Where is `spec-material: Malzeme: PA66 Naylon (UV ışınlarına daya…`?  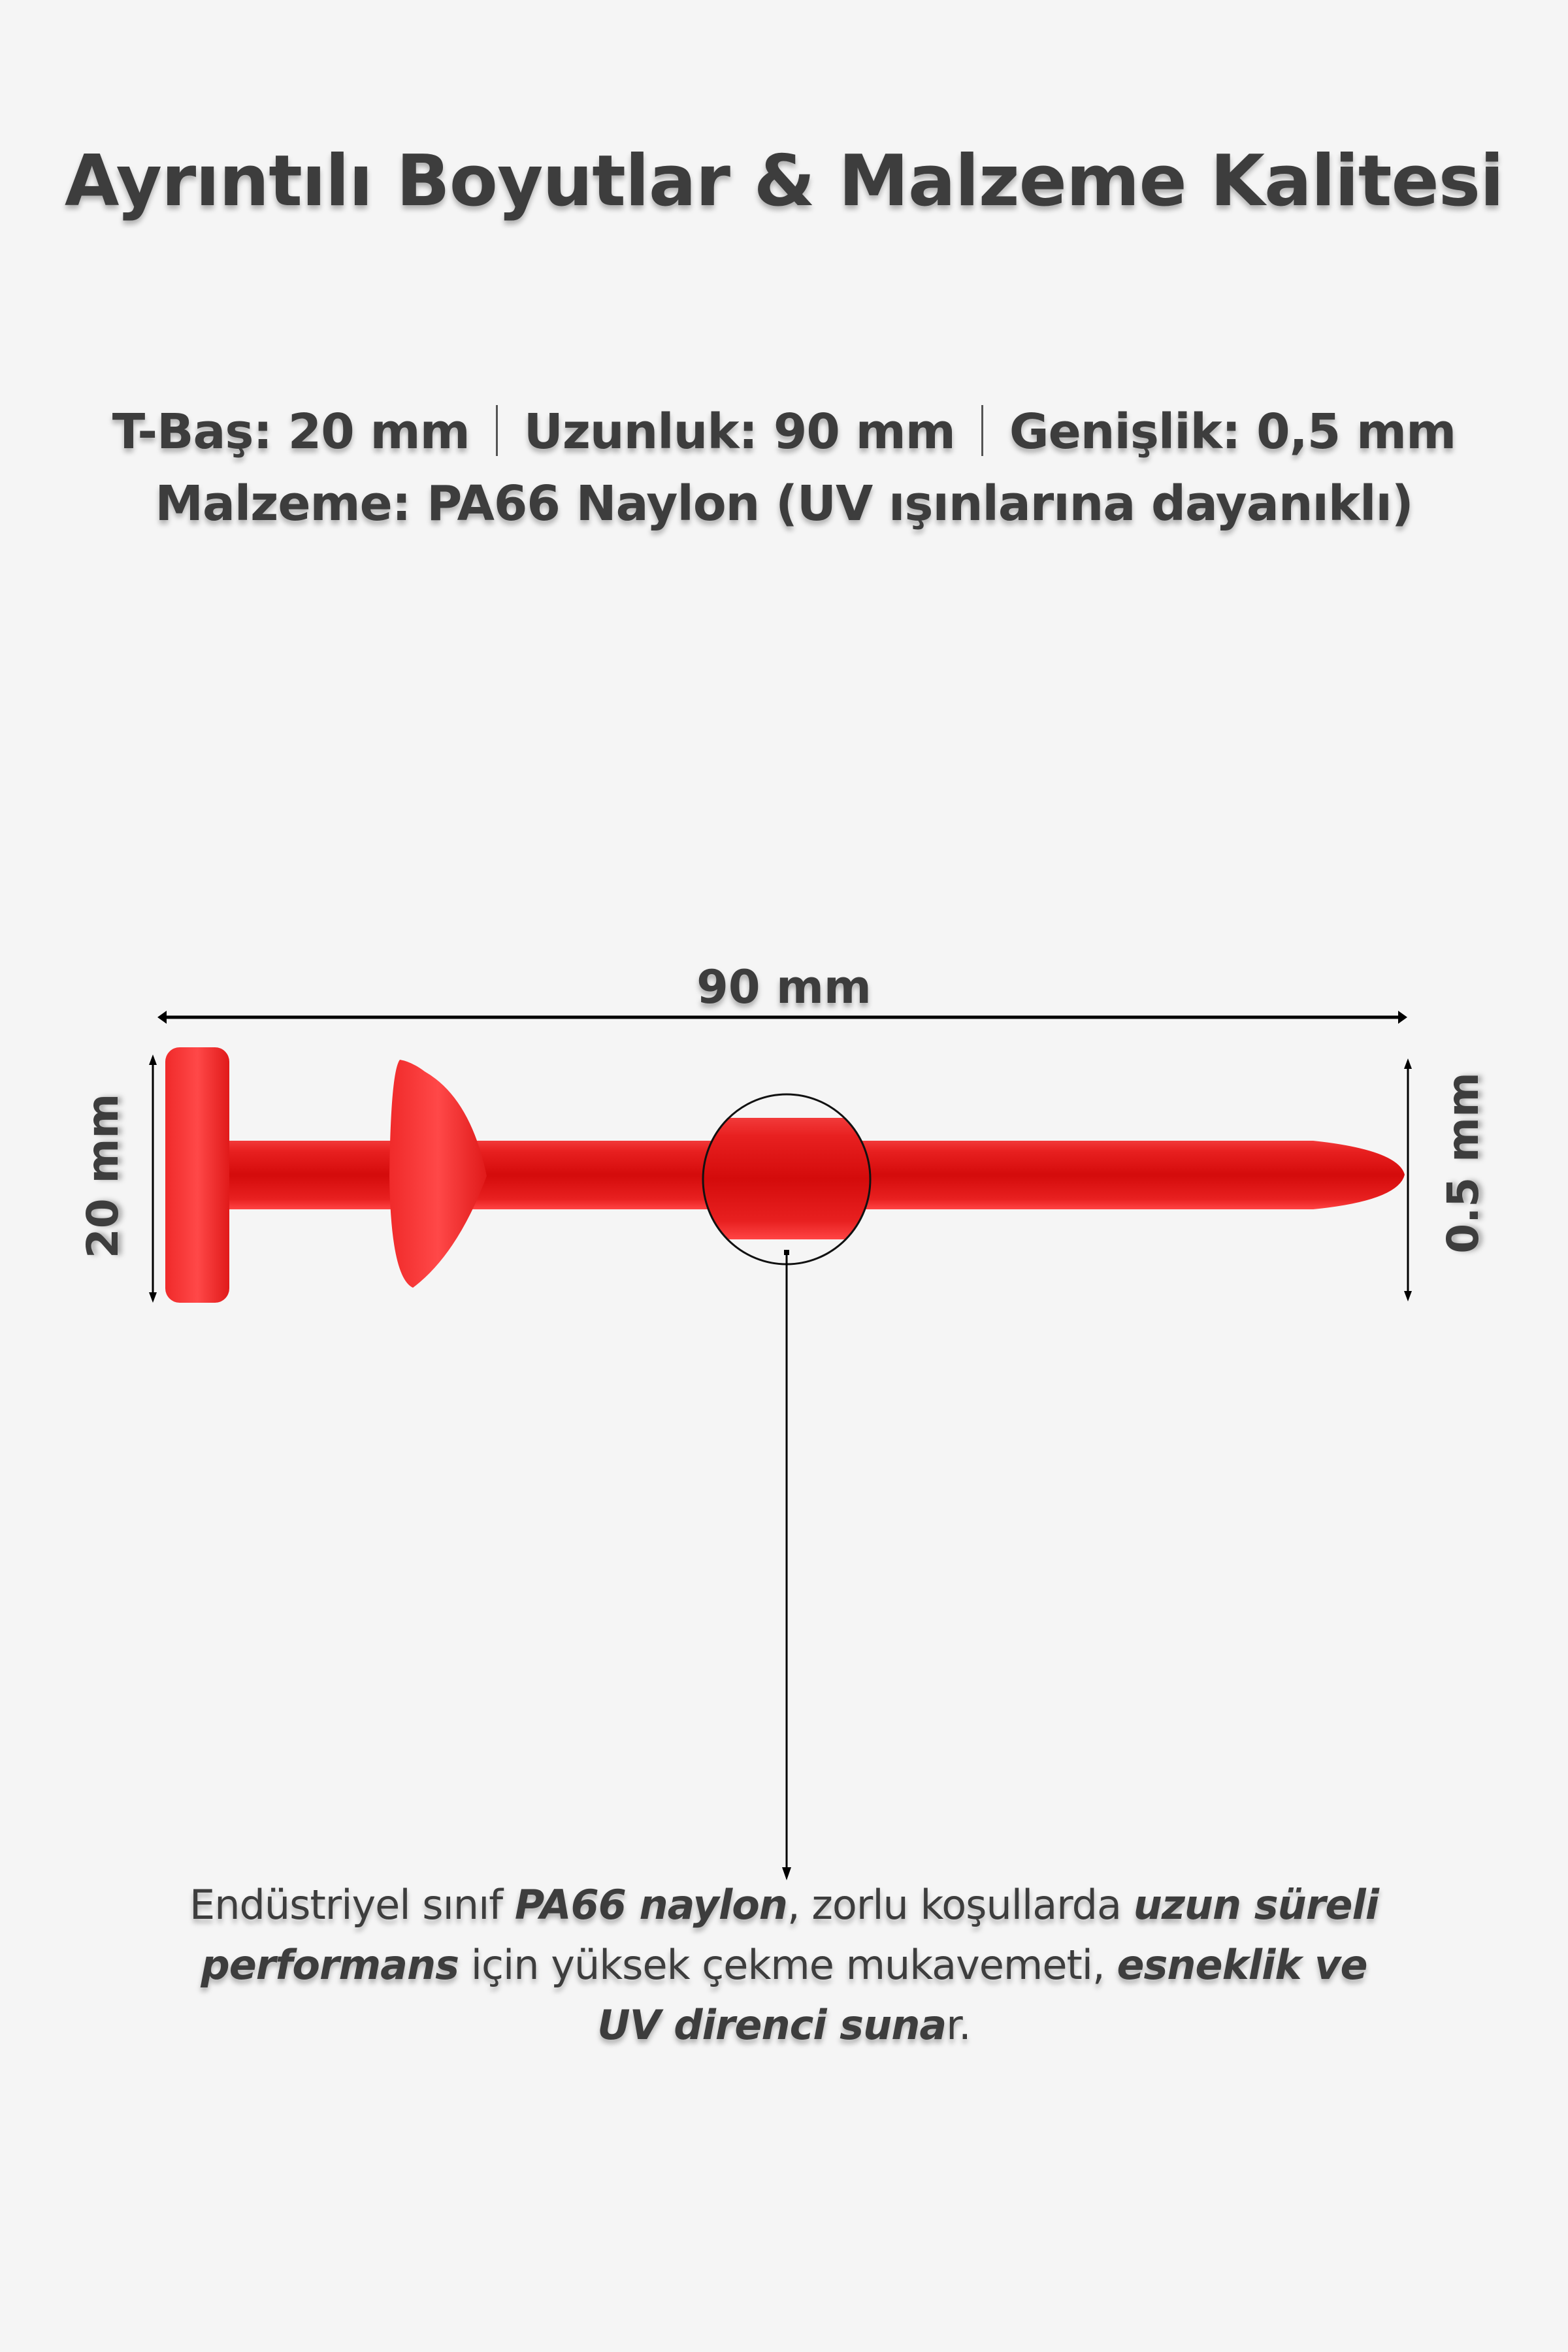
spec-material: Malzeme: PA66 Naylon (UV ışınlarına daya… is located at coordinates (784, 504).